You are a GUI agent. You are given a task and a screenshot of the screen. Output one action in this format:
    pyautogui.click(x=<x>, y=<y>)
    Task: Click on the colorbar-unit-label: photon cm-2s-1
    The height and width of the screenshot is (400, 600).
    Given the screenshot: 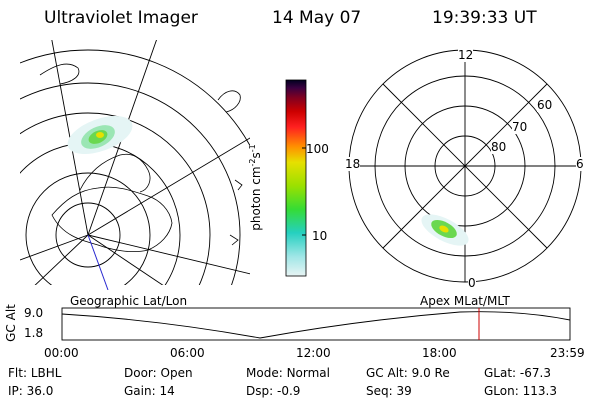 What is the action you would take?
    pyautogui.click(x=255, y=187)
    